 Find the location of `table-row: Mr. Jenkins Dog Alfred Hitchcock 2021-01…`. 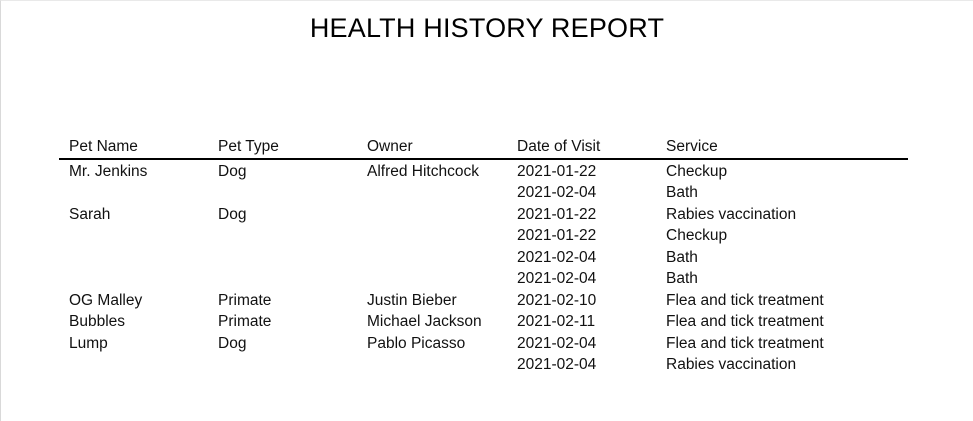

table-row: Mr. Jenkins Dog Alfred Hitchcock 2021-01… is located at coordinates (483, 172).